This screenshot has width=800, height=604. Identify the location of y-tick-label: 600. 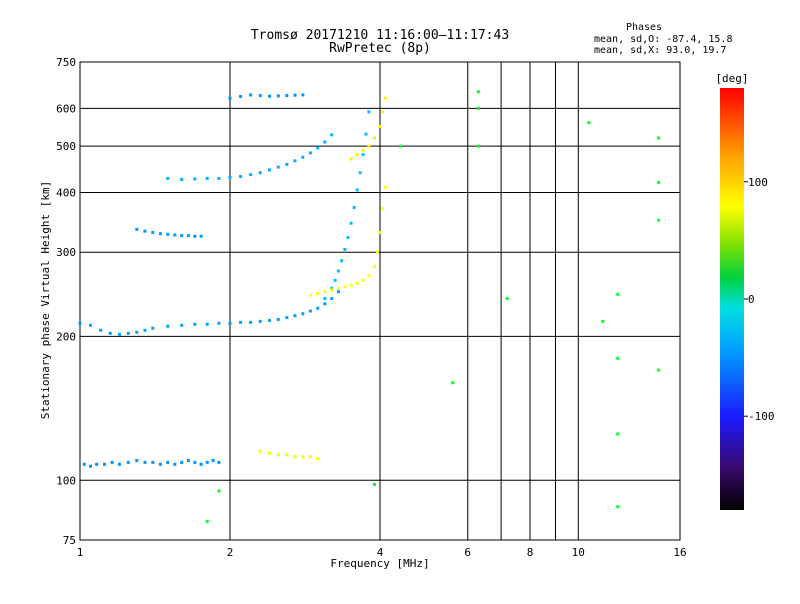
(66, 108).